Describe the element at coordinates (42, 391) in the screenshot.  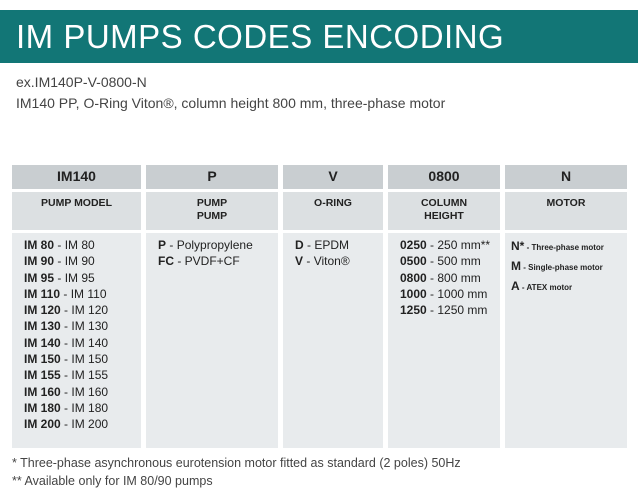
I see `item-code: IM 160` at that location.